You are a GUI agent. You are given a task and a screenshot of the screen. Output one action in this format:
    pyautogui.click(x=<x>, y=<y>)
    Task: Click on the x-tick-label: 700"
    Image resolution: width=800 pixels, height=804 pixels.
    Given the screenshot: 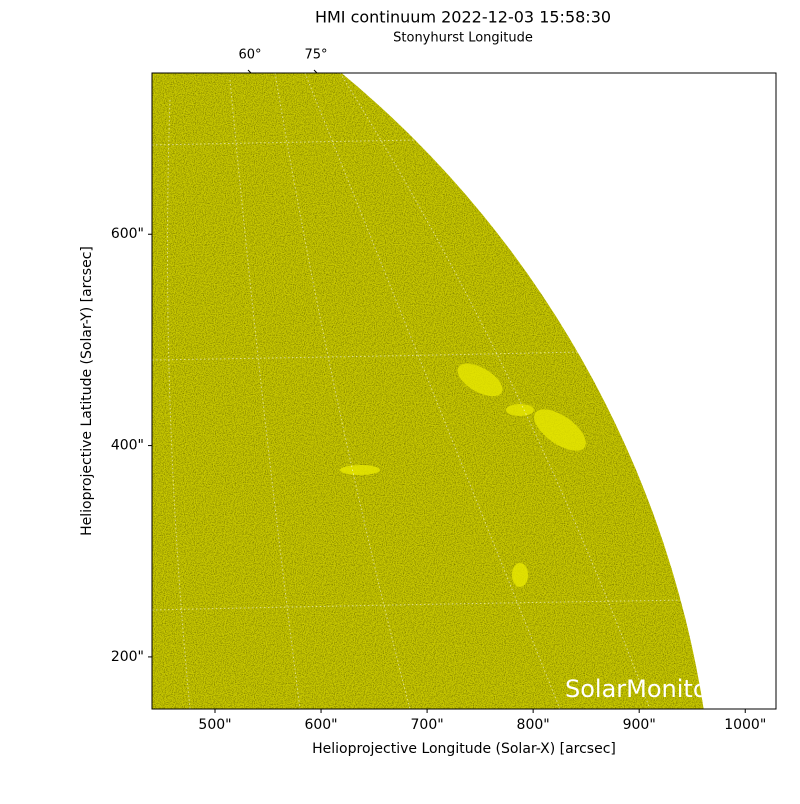 What is the action you would take?
    pyautogui.click(x=427, y=725)
    